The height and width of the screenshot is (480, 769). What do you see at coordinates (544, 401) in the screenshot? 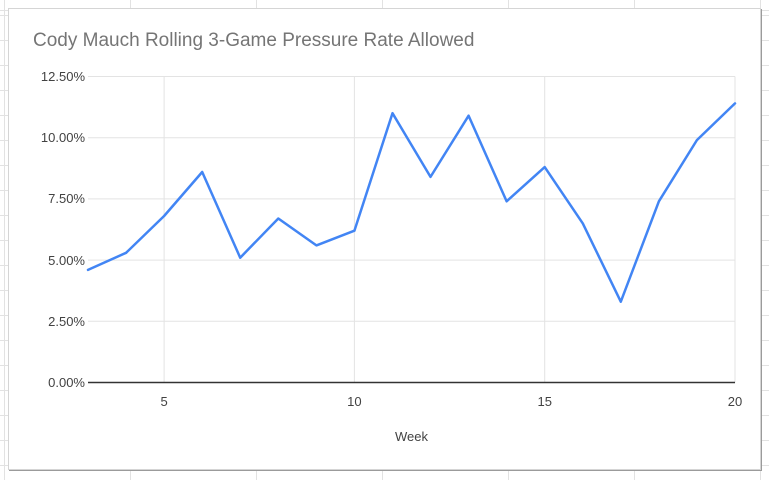
I see `x-axis-tick-label: 15` at bounding box center [544, 401].